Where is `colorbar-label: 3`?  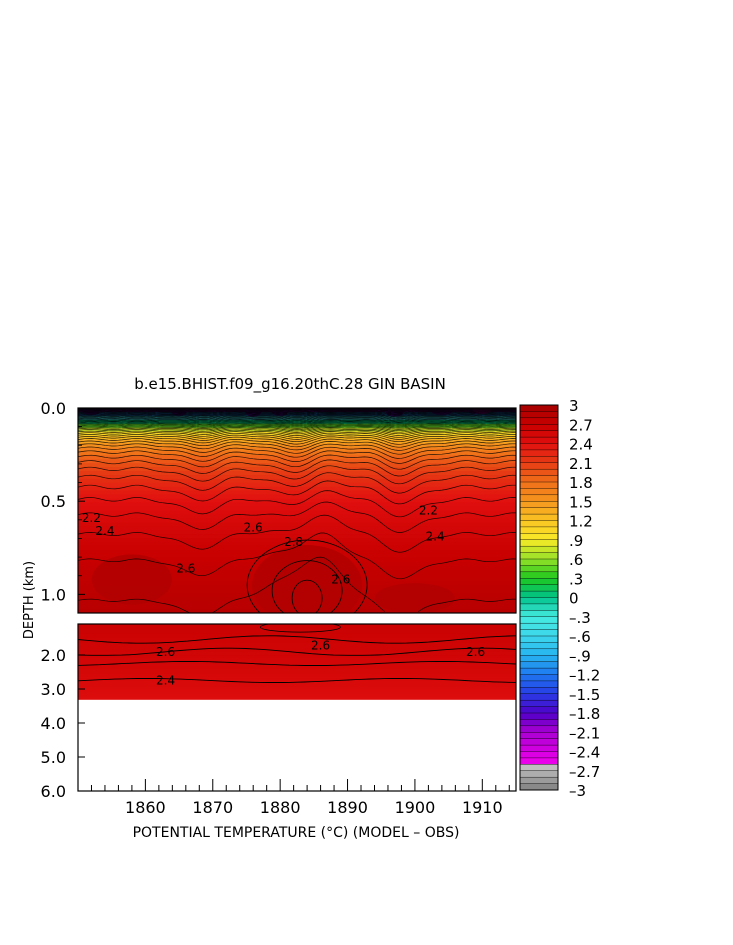 colorbar-label: 3 is located at coordinates (574, 406).